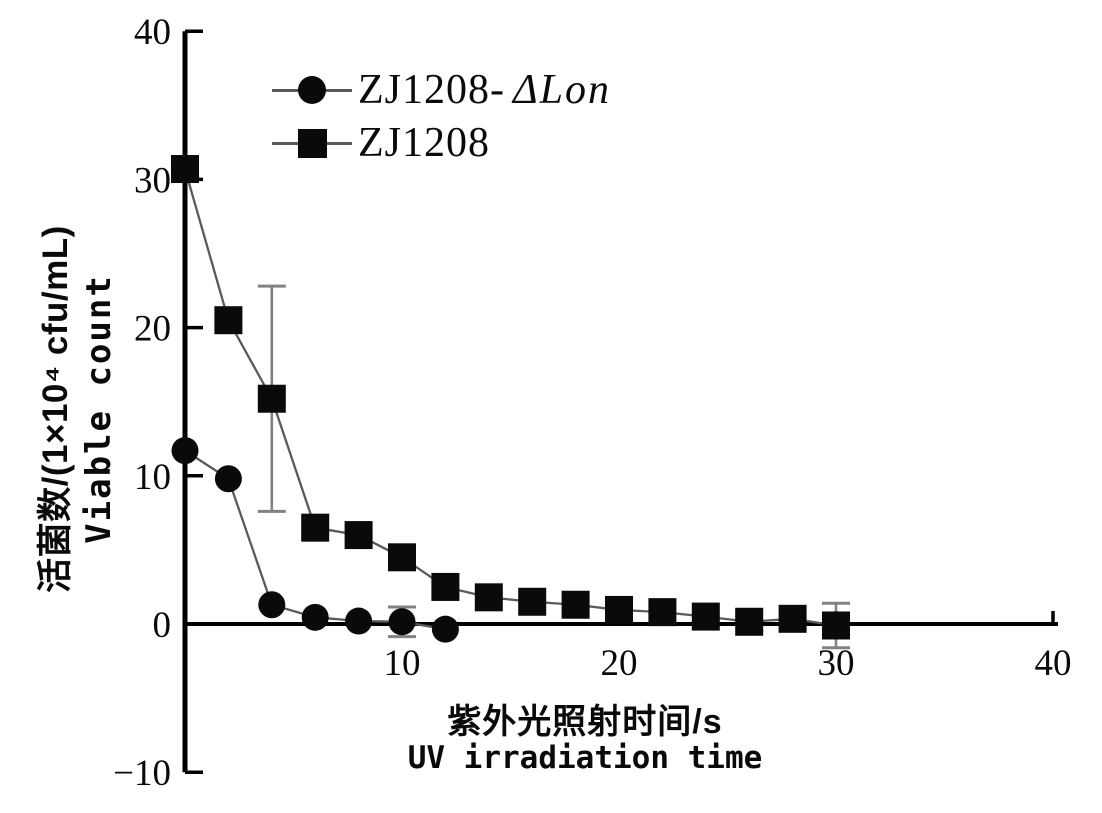 The height and width of the screenshot is (813, 1102). What do you see at coordinates (421, 143) in the screenshot?
I see `legend-label: ZJ1208` at bounding box center [421, 143].